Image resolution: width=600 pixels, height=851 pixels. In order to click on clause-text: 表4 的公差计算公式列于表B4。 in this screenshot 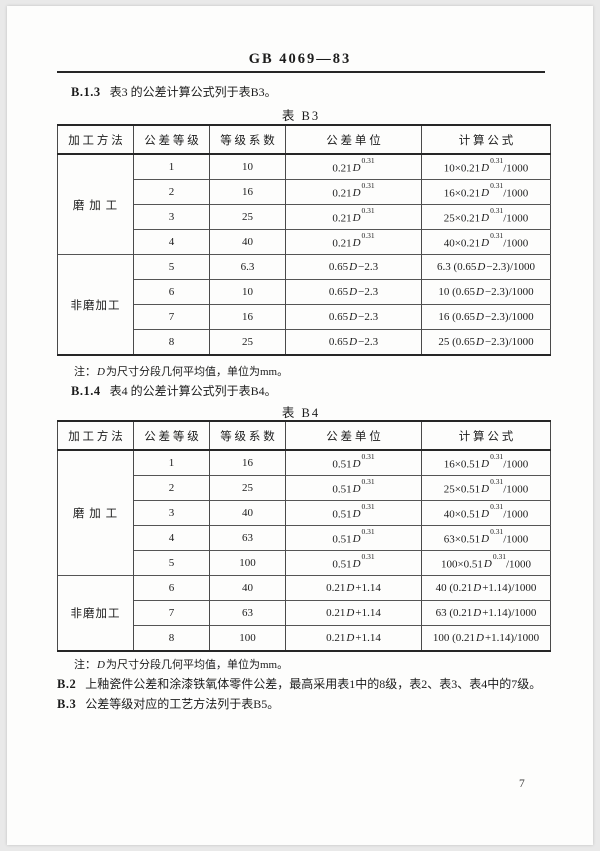, I will do `click(193, 391)`.